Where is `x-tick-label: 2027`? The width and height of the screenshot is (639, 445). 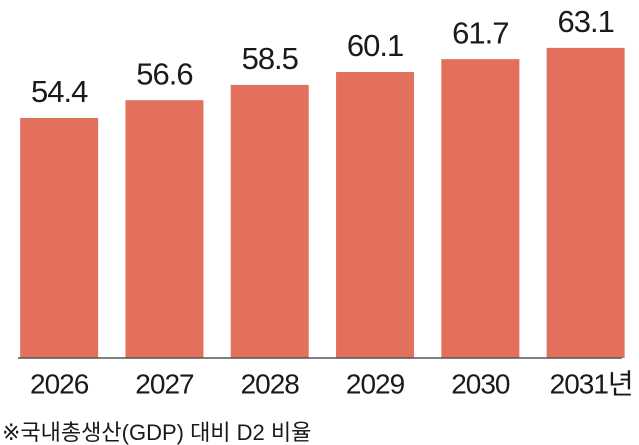 x-tick-label: 2027 is located at coordinates (164, 383).